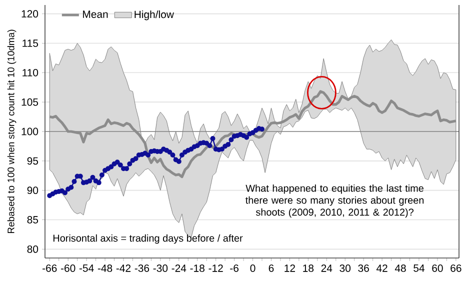  I want to click on y-tick-label: 90, so click(32, 190).